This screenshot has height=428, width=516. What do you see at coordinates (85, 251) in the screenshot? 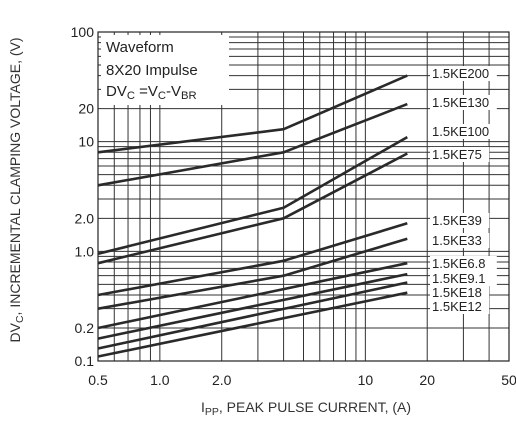
I see `y-tick-label: 1.0` at bounding box center [85, 251].